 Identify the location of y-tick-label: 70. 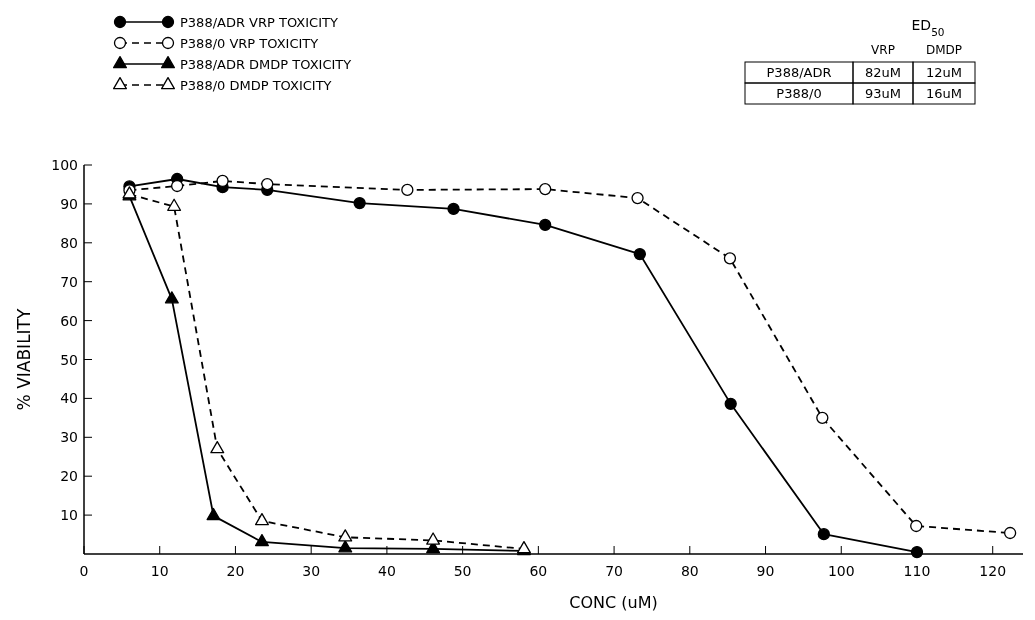
(69, 281).